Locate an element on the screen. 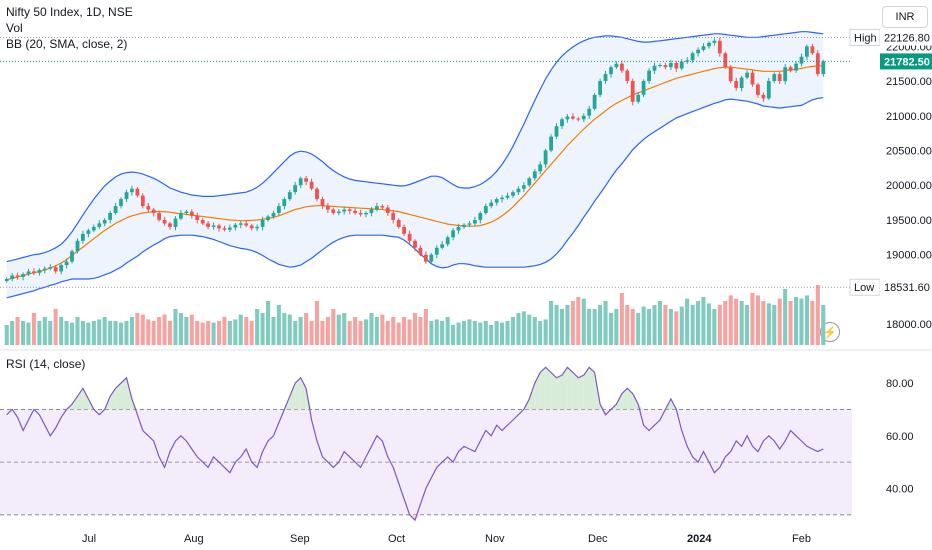 Image resolution: width=932 pixels, height=550 pixels. high-value-box is located at coordinates (906, 37).